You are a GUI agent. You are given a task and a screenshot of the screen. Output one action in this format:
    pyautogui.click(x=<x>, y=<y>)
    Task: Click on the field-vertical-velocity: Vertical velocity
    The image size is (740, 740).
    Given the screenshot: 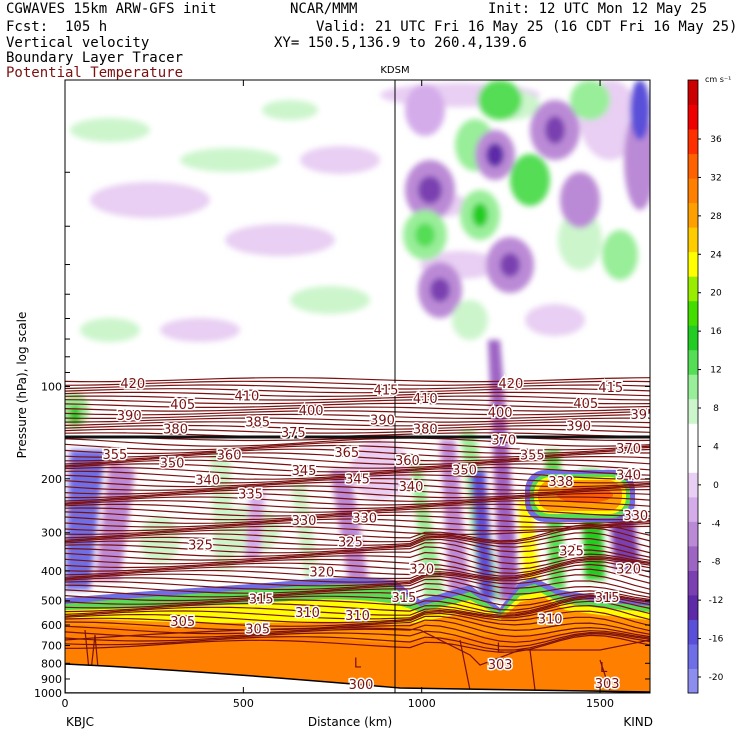 What is the action you would take?
    pyautogui.click(x=78, y=43)
    